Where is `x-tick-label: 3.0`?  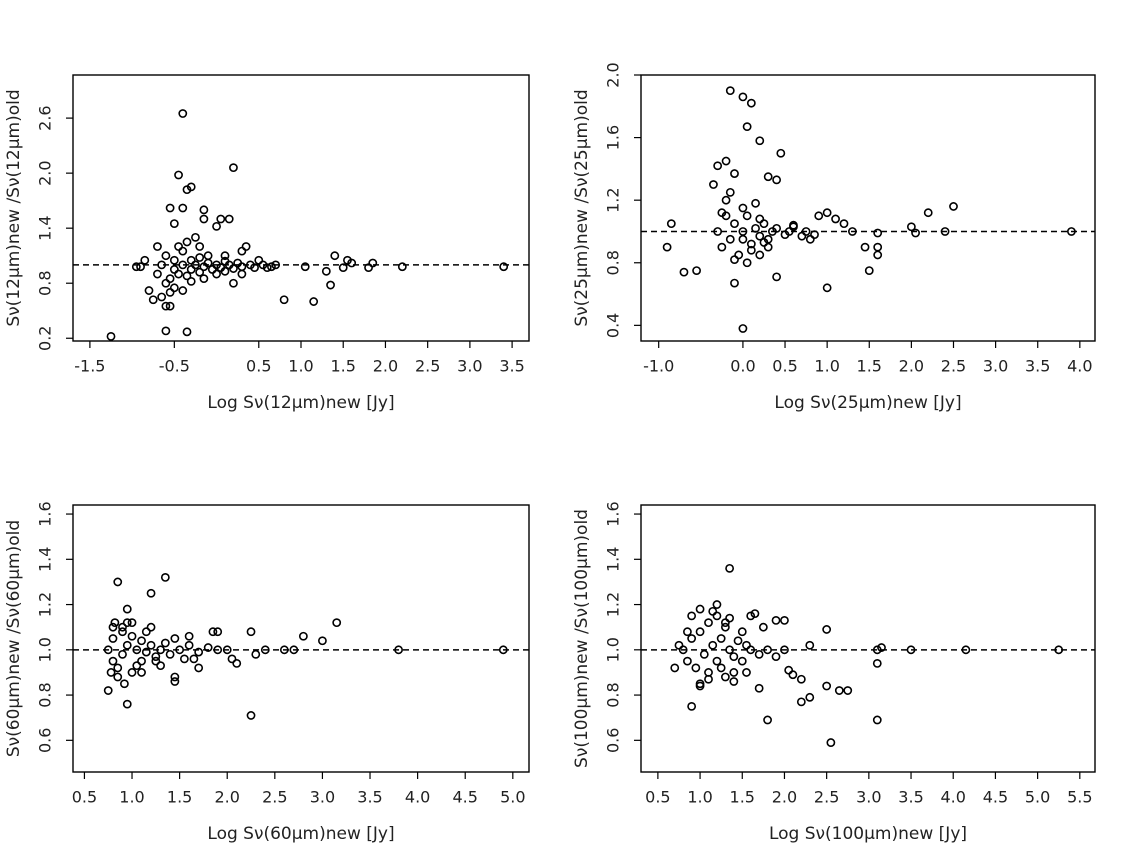 x-tick-label: 3.0 is located at coordinates (995, 366).